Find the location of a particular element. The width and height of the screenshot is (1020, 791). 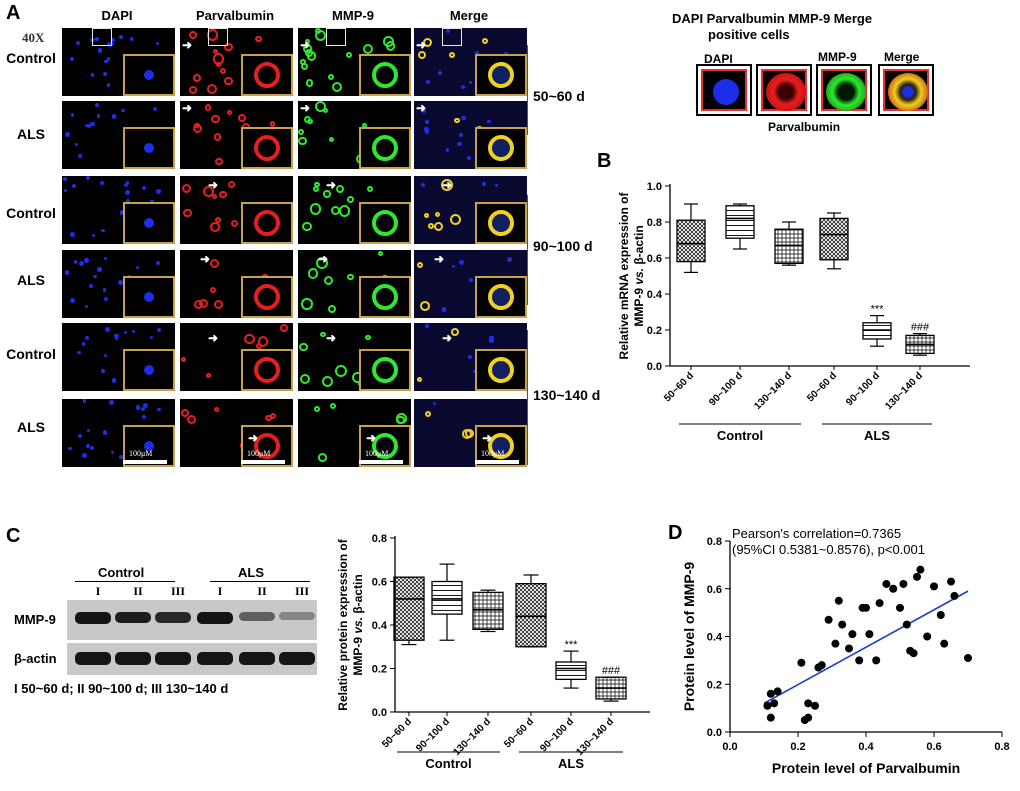

y-tick-label: 0.4 is located at coordinates (380, 626).